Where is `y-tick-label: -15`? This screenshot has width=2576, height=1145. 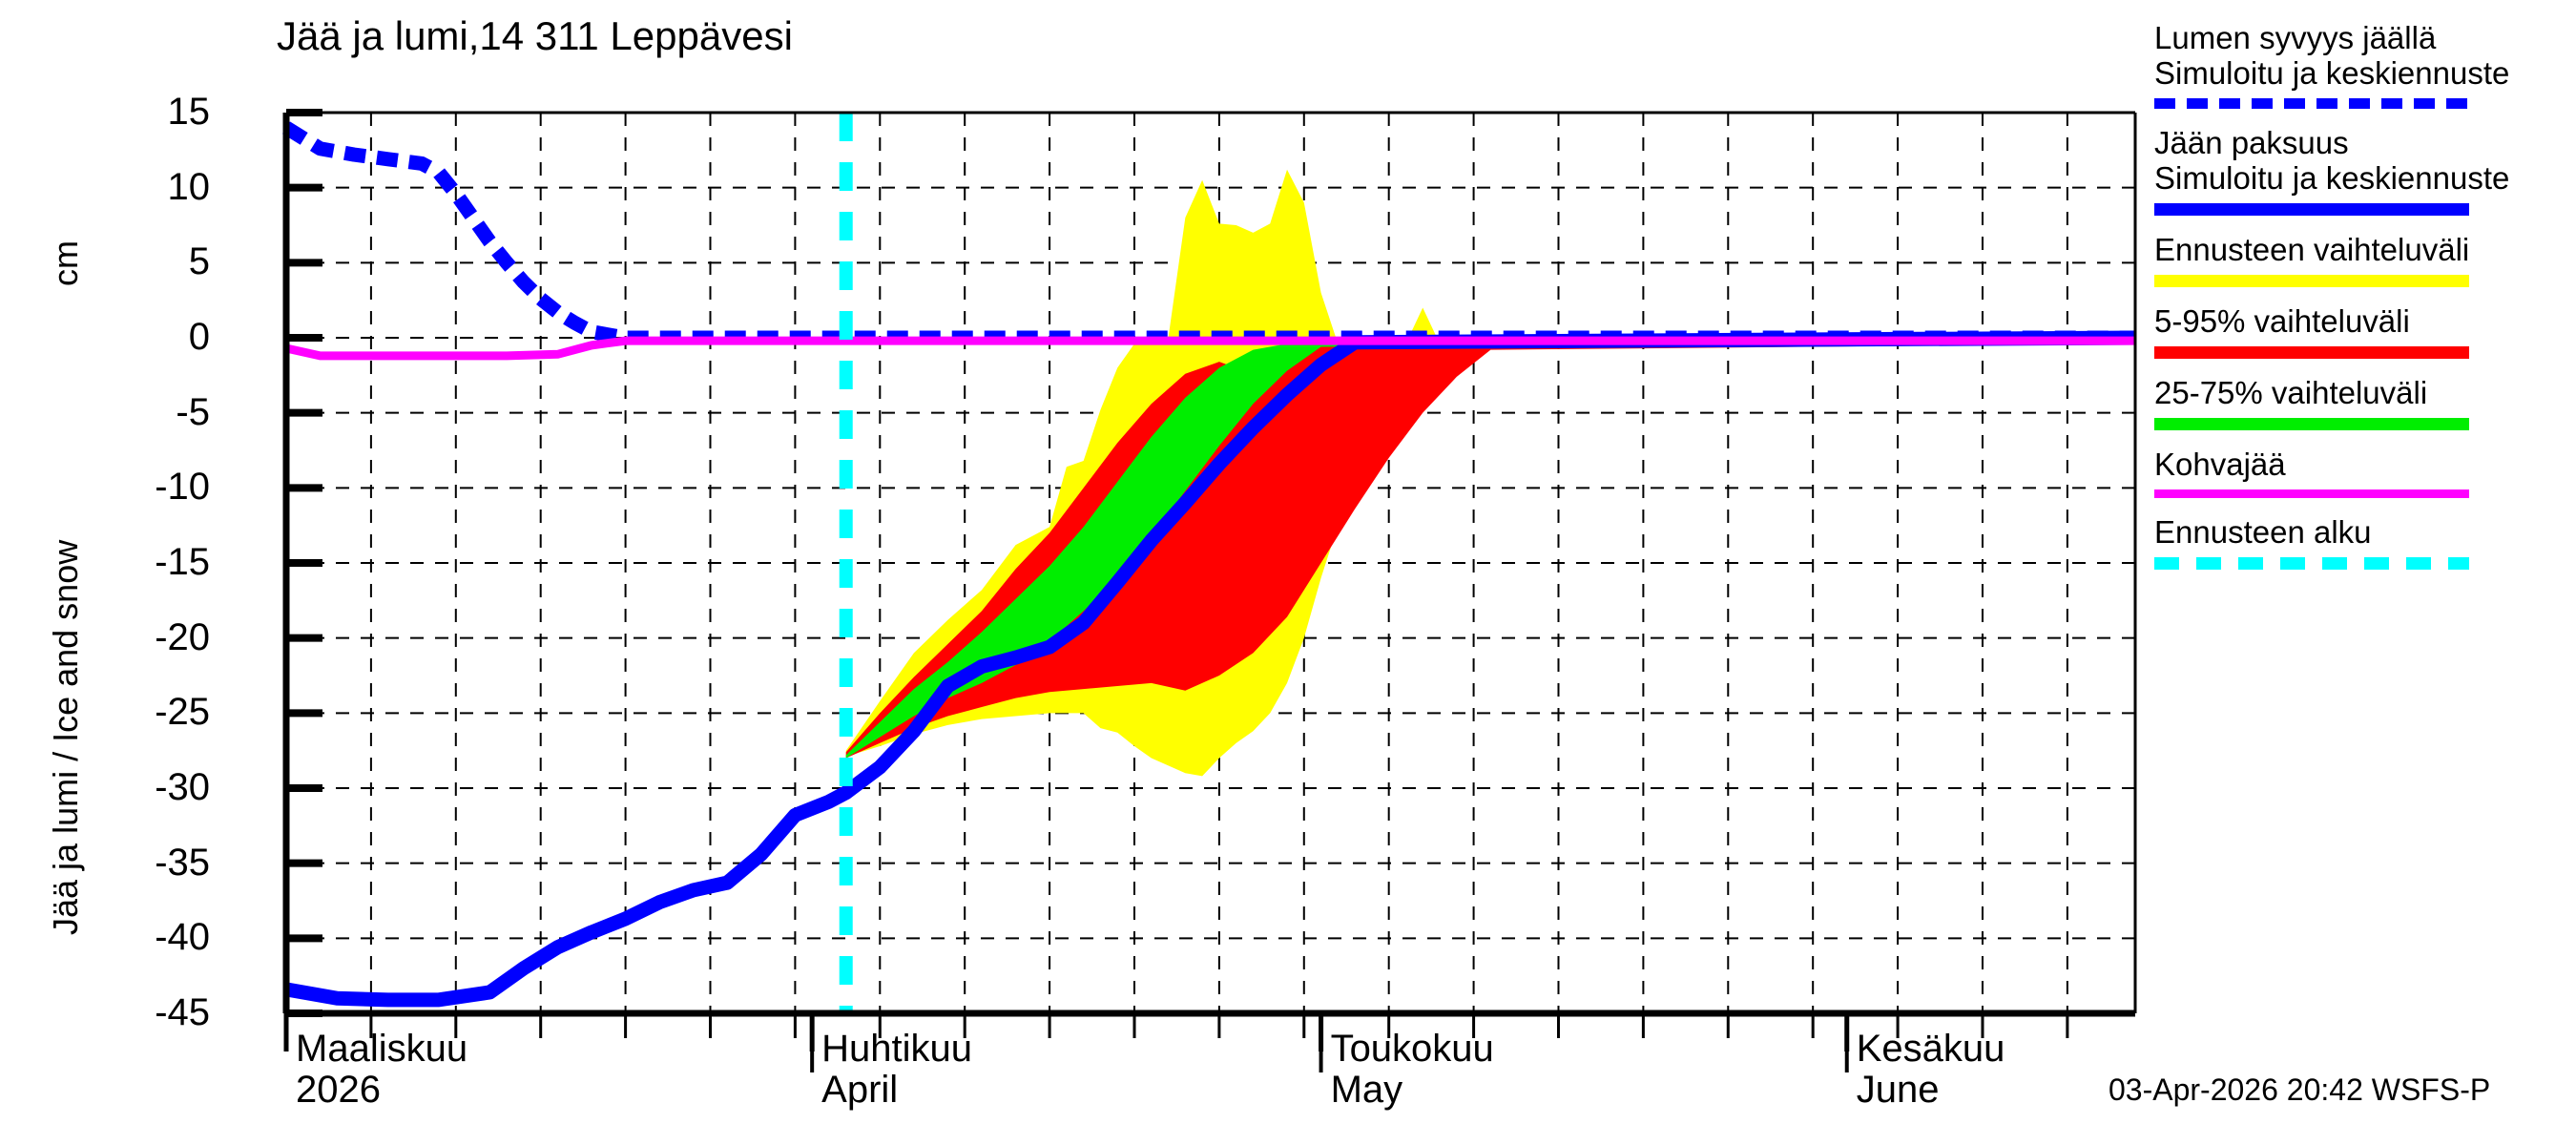 y-tick-label: -15 is located at coordinates (182, 562).